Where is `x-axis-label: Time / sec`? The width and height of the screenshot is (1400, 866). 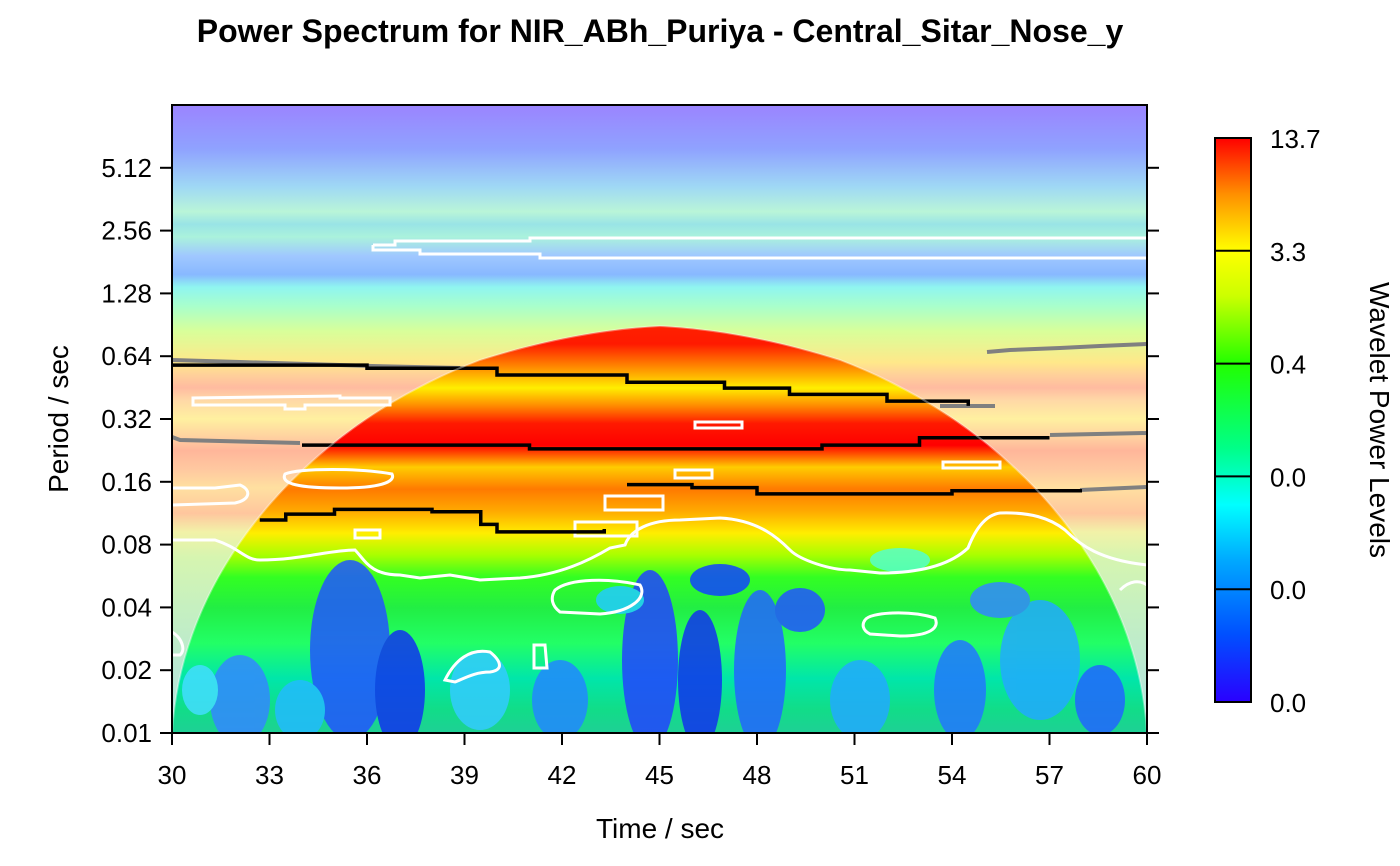
x-axis-label: Time / sec is located at coordinates (660, 828).